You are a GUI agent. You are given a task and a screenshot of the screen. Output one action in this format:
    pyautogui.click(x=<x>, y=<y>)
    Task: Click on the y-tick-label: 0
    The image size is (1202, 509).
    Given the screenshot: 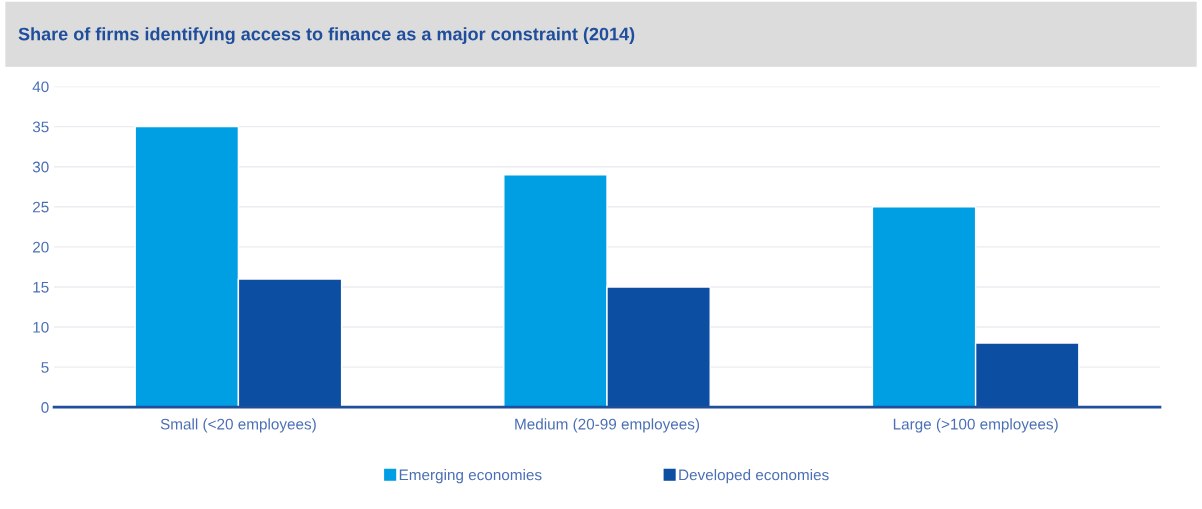 What is the action you would take?
    pyautogui.click(x=45, y=407)
    